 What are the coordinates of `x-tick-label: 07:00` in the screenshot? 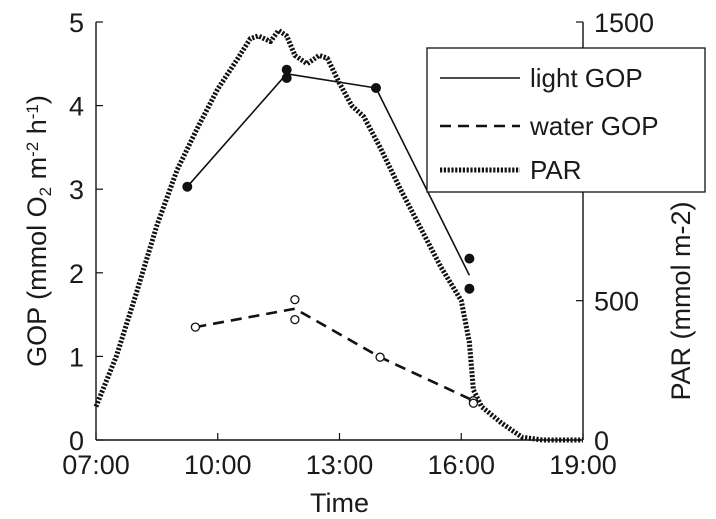 It's located at (96, 465).